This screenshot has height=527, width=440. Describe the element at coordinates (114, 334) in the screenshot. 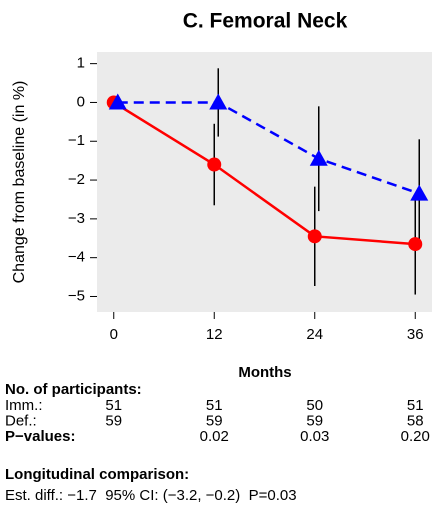

I see `x-tick-label: 0` at that location.